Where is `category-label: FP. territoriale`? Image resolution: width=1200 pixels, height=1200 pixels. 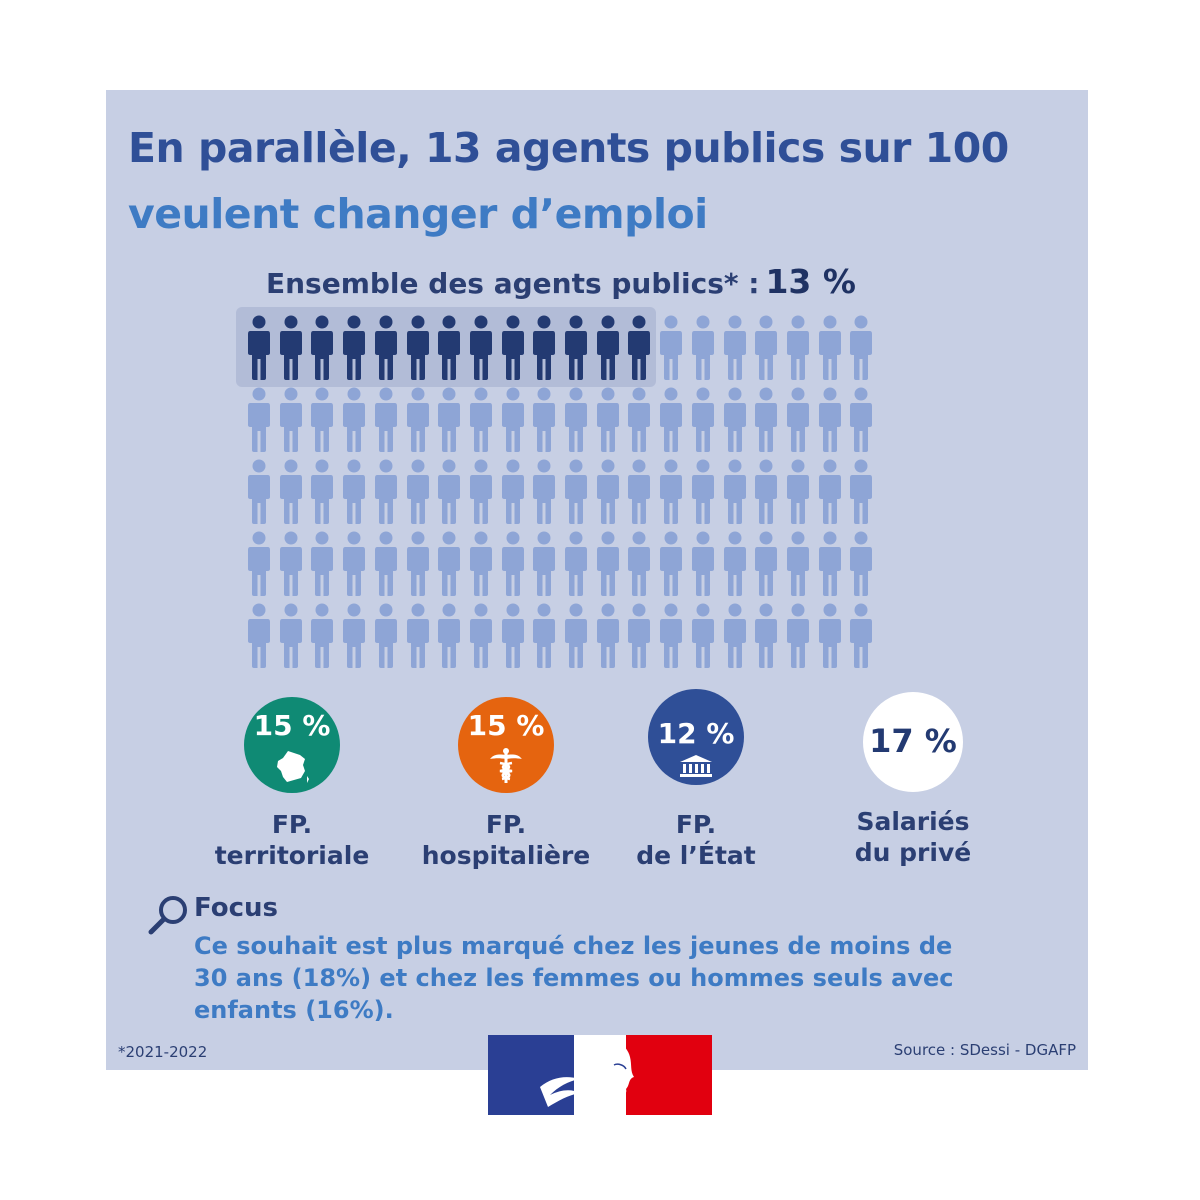 category-label: FP. territoriale is located at coordinates (292, 840).